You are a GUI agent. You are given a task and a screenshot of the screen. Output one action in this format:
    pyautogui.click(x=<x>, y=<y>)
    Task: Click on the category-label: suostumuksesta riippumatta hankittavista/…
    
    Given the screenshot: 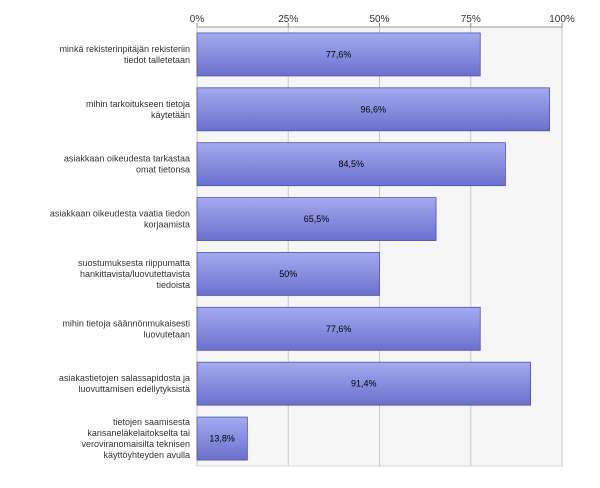 What is the action you would take?
    pyautogui.click(x=134, y=274)
    